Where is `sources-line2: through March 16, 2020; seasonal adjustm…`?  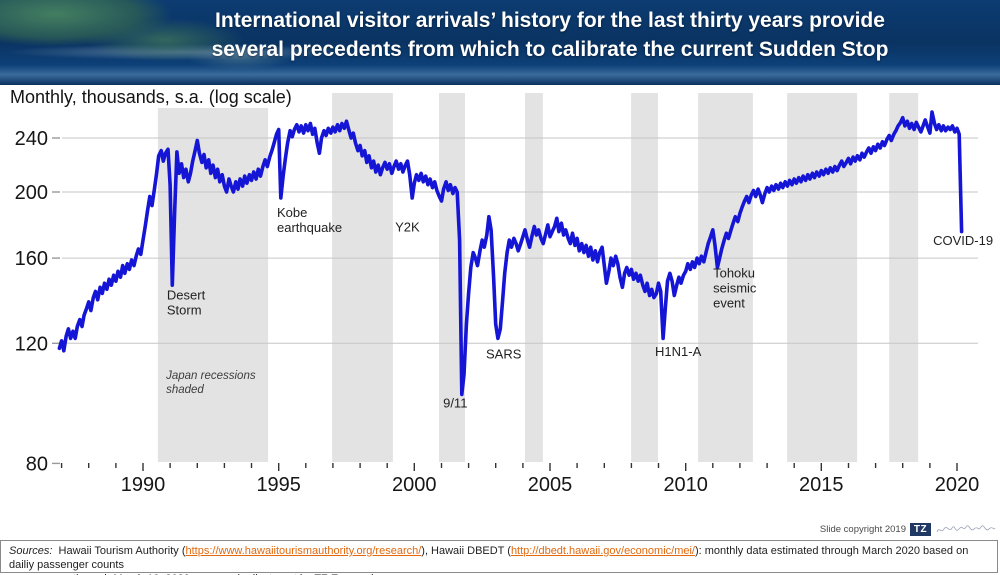 sources-line2: through March 16, 2020; seasonal adjustm… is located at coordinates (531, 573).